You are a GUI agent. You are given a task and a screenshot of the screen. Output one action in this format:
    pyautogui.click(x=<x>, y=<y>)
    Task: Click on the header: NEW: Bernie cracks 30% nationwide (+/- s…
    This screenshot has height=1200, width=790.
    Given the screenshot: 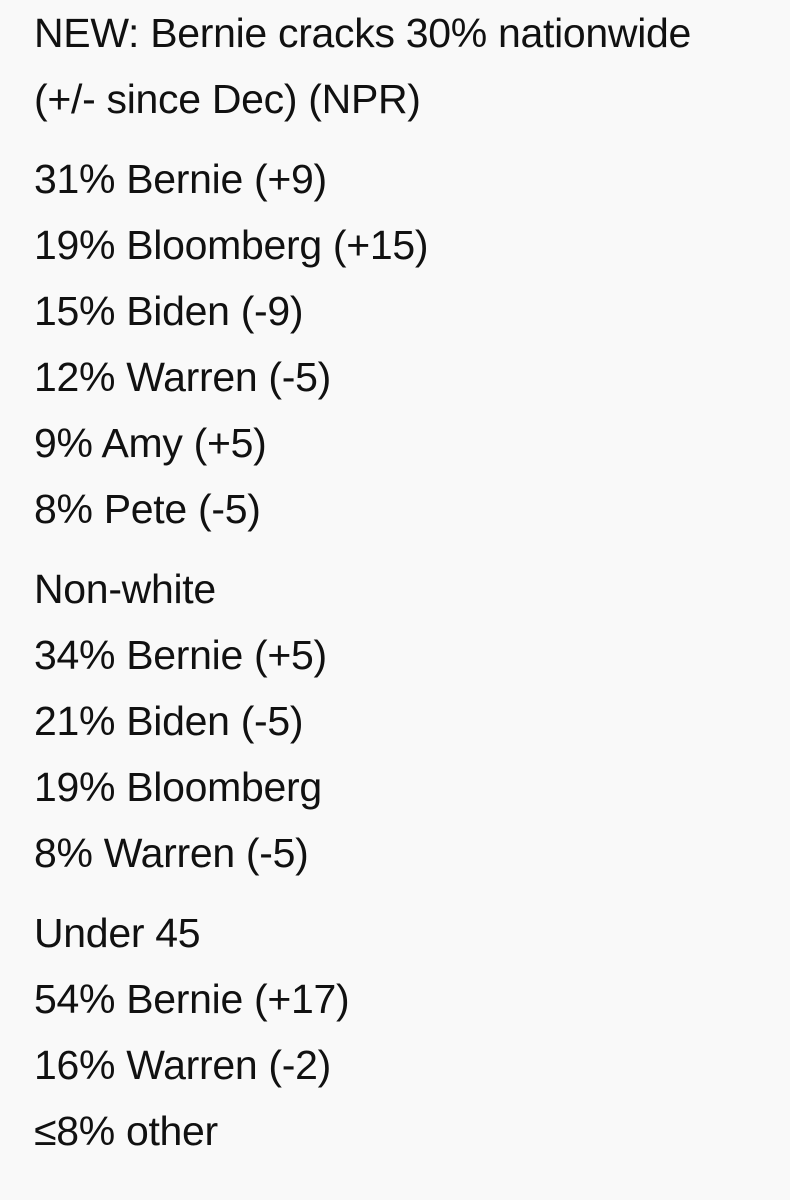 What is the action you would take?
    pyautogui.click(x=412, y=66)
    